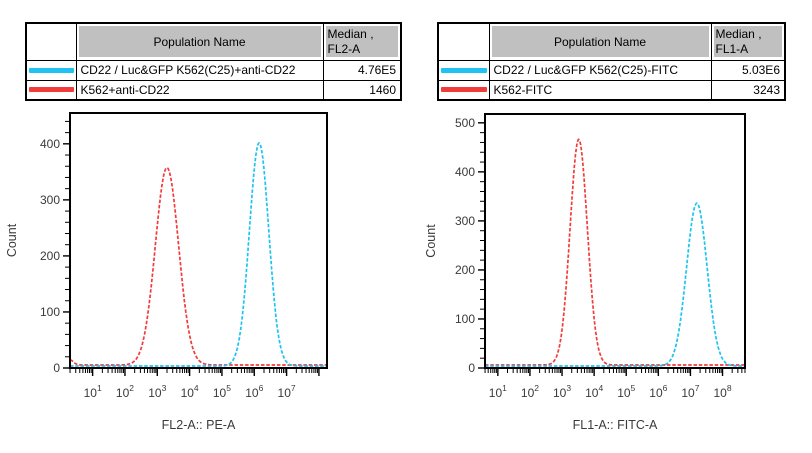 Image resolution: width=812 pixels, height=453 pixels. What do you see at coordinates (732, 49) in the screenshot?
I see `median-header-line2: FL1-A` at bounding box center [732, 49].